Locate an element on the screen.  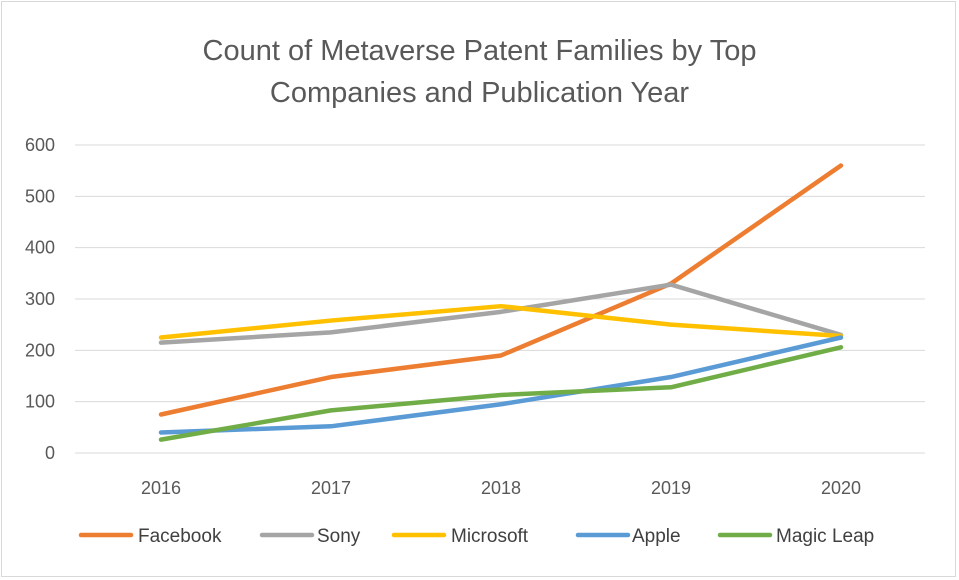
y-tick-label: 0 is located at coordinates (50, 453).